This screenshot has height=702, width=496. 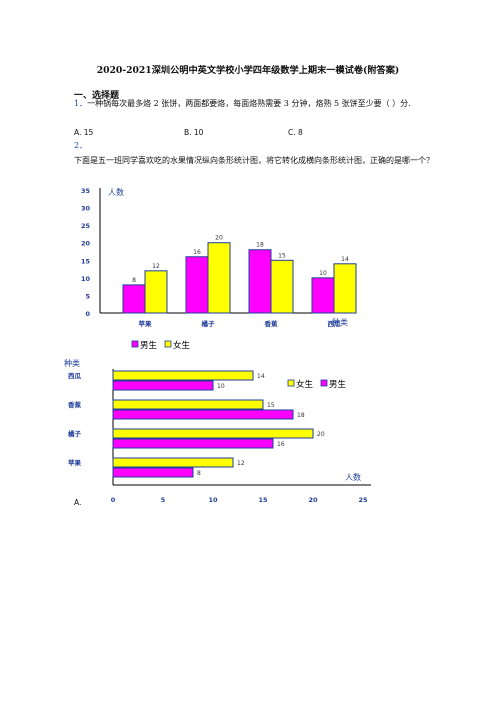 I want to click on y-axis-label: 人数, so click(x=116, y=192).